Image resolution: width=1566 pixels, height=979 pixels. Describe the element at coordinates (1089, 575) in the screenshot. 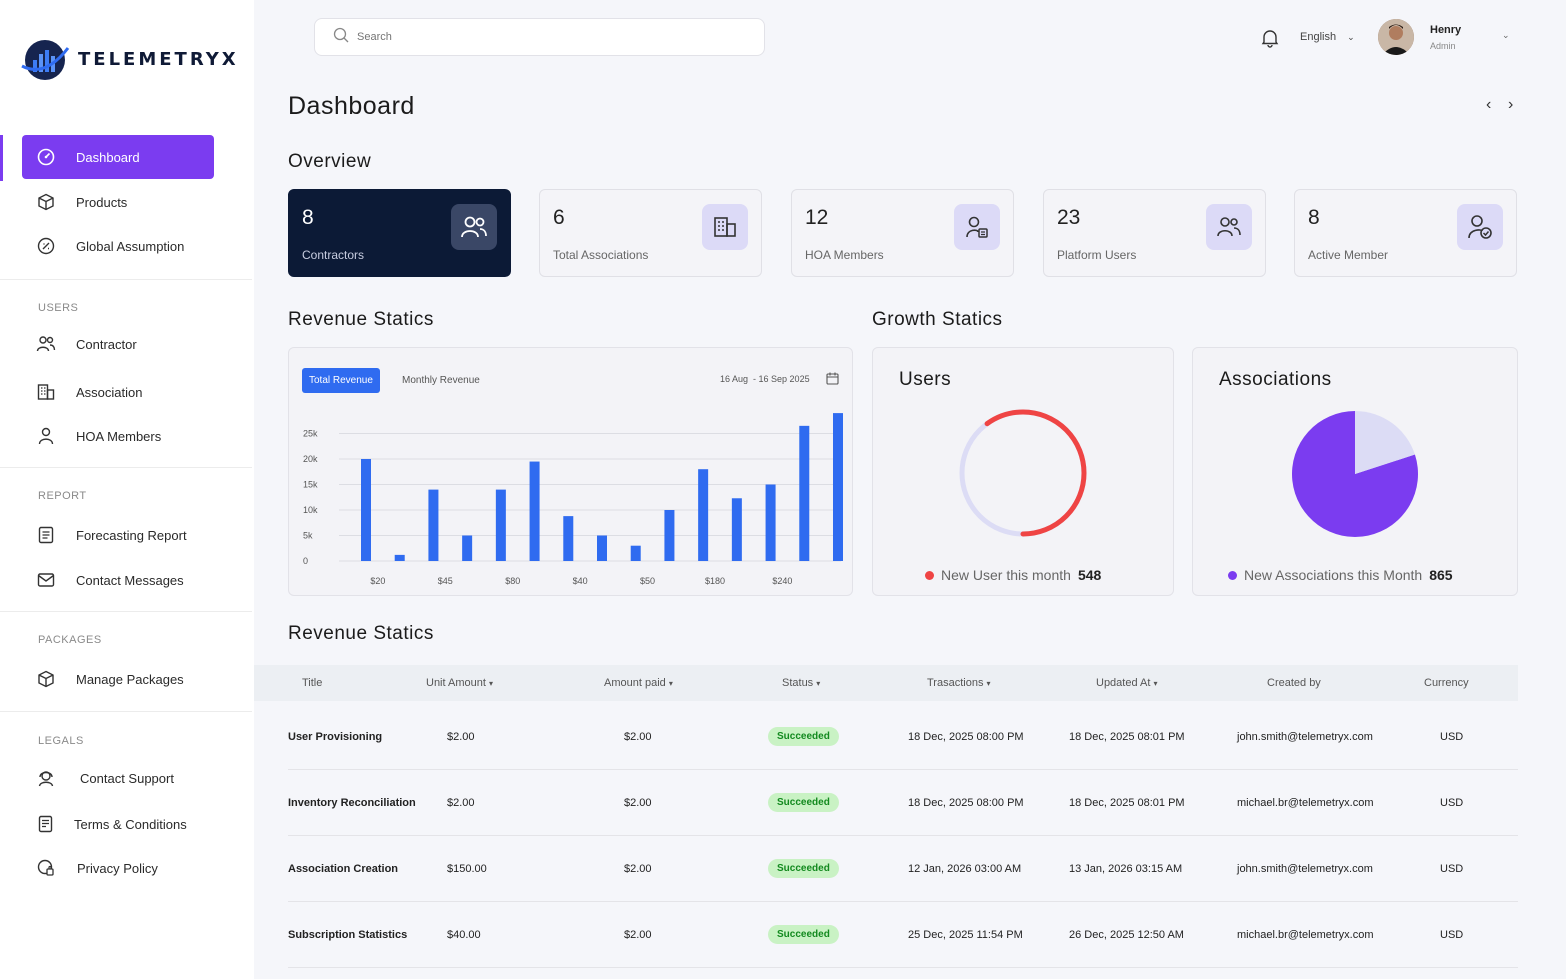

I see `legend-value: 548` at that location.